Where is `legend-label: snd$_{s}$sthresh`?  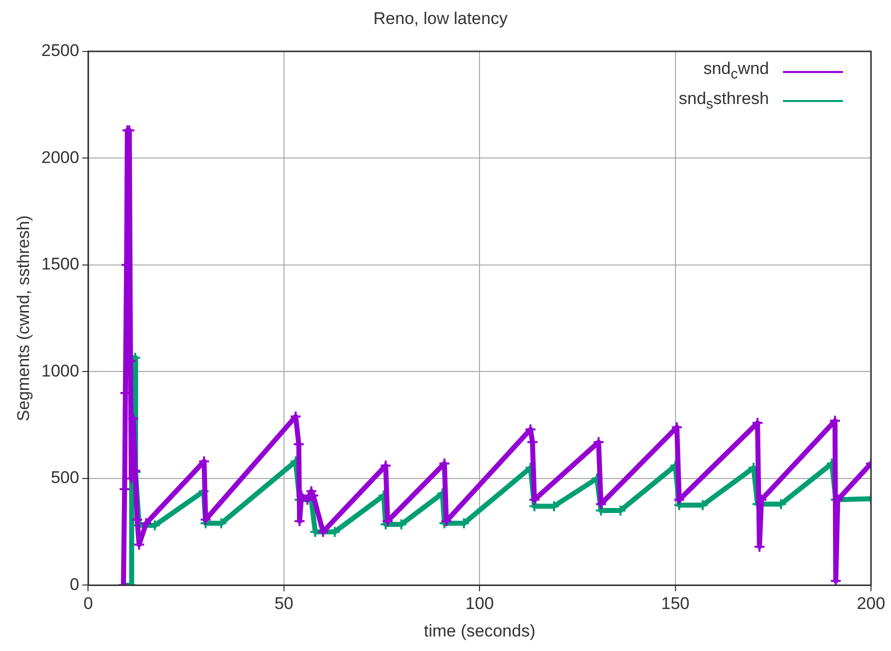 legend-label: snd$_{s}$sthresh is located at coordinates (723, 101).